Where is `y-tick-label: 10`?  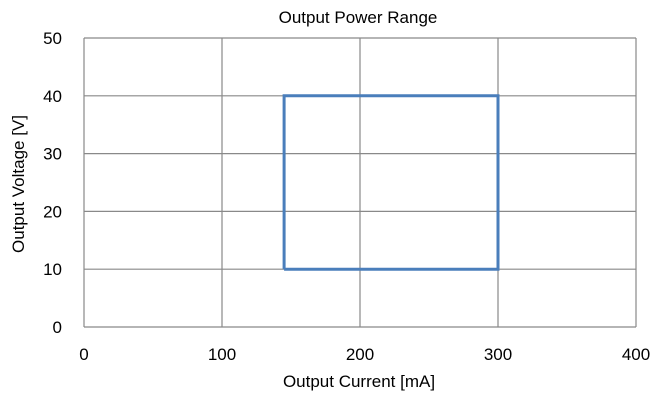 y-tick-label: 10 is located at coordinates (52, 269).